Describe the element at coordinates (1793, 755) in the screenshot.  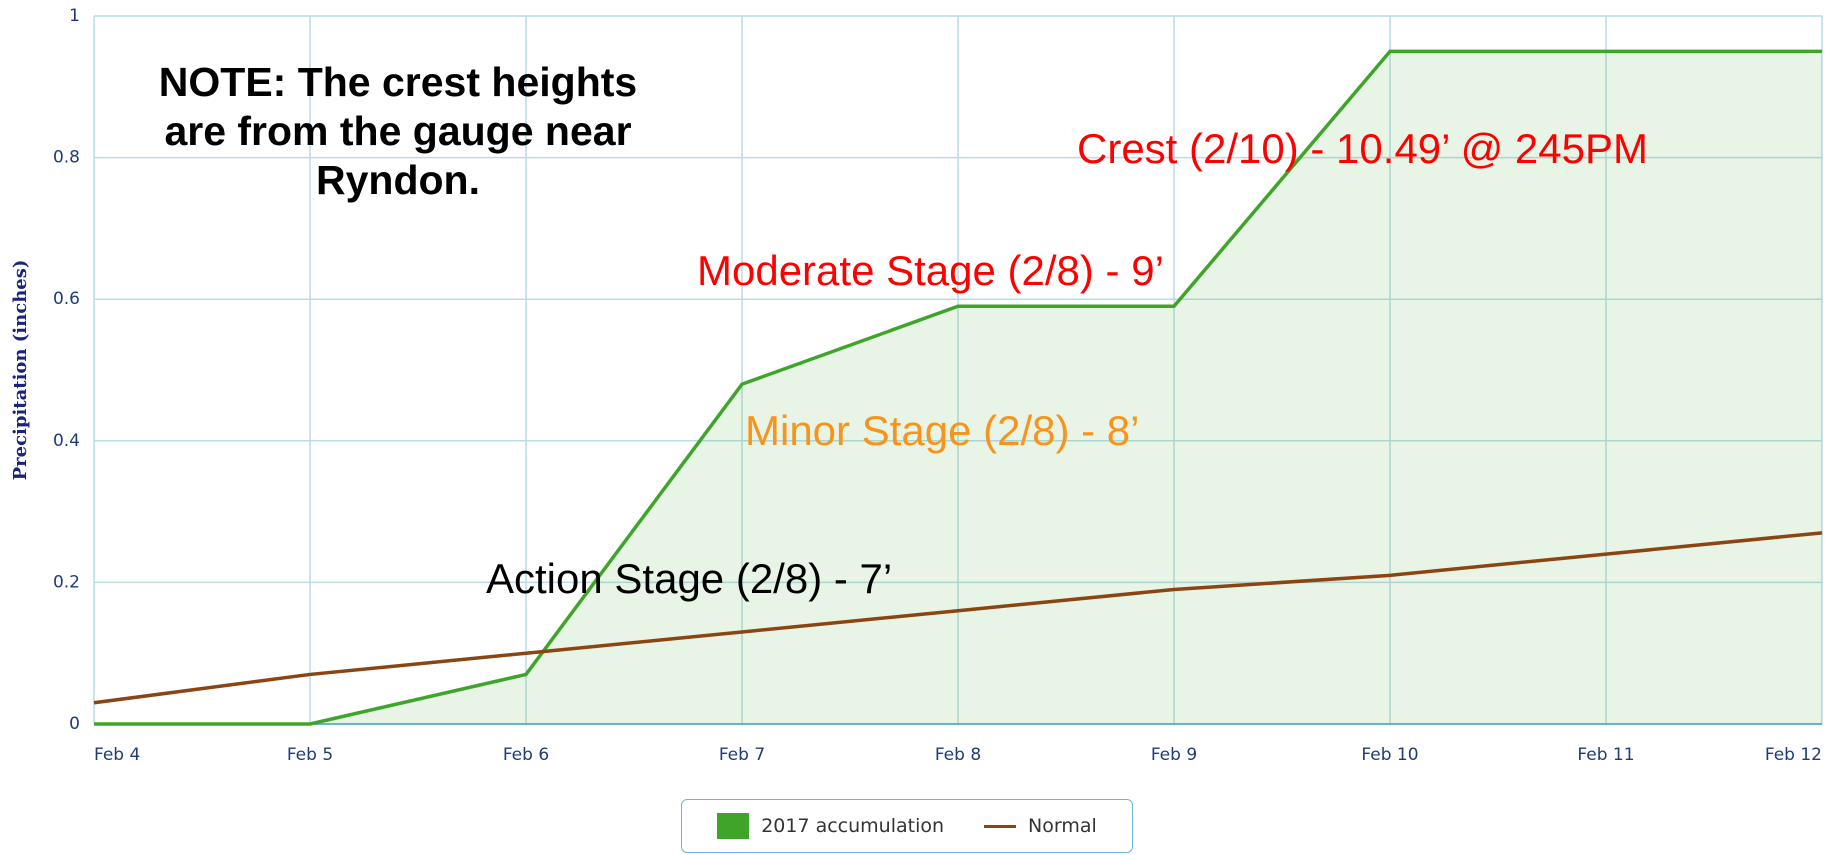
I see `x-tick-label: Feb 12` at that location.